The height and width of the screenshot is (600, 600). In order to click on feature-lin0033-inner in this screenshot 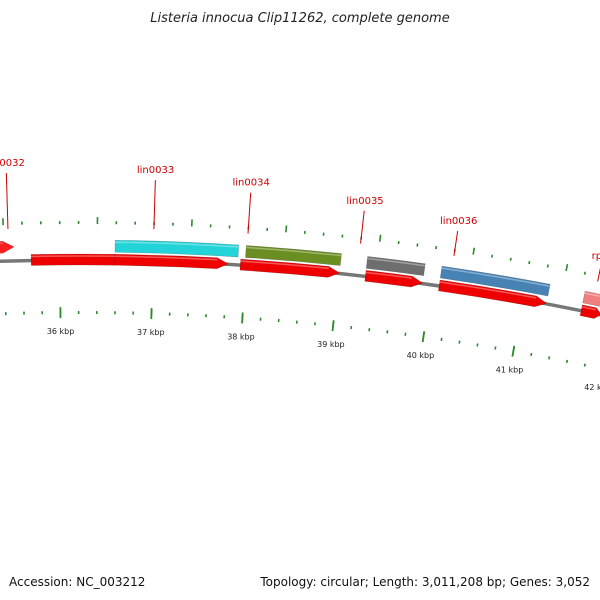, I will do `click(171, 261)`.